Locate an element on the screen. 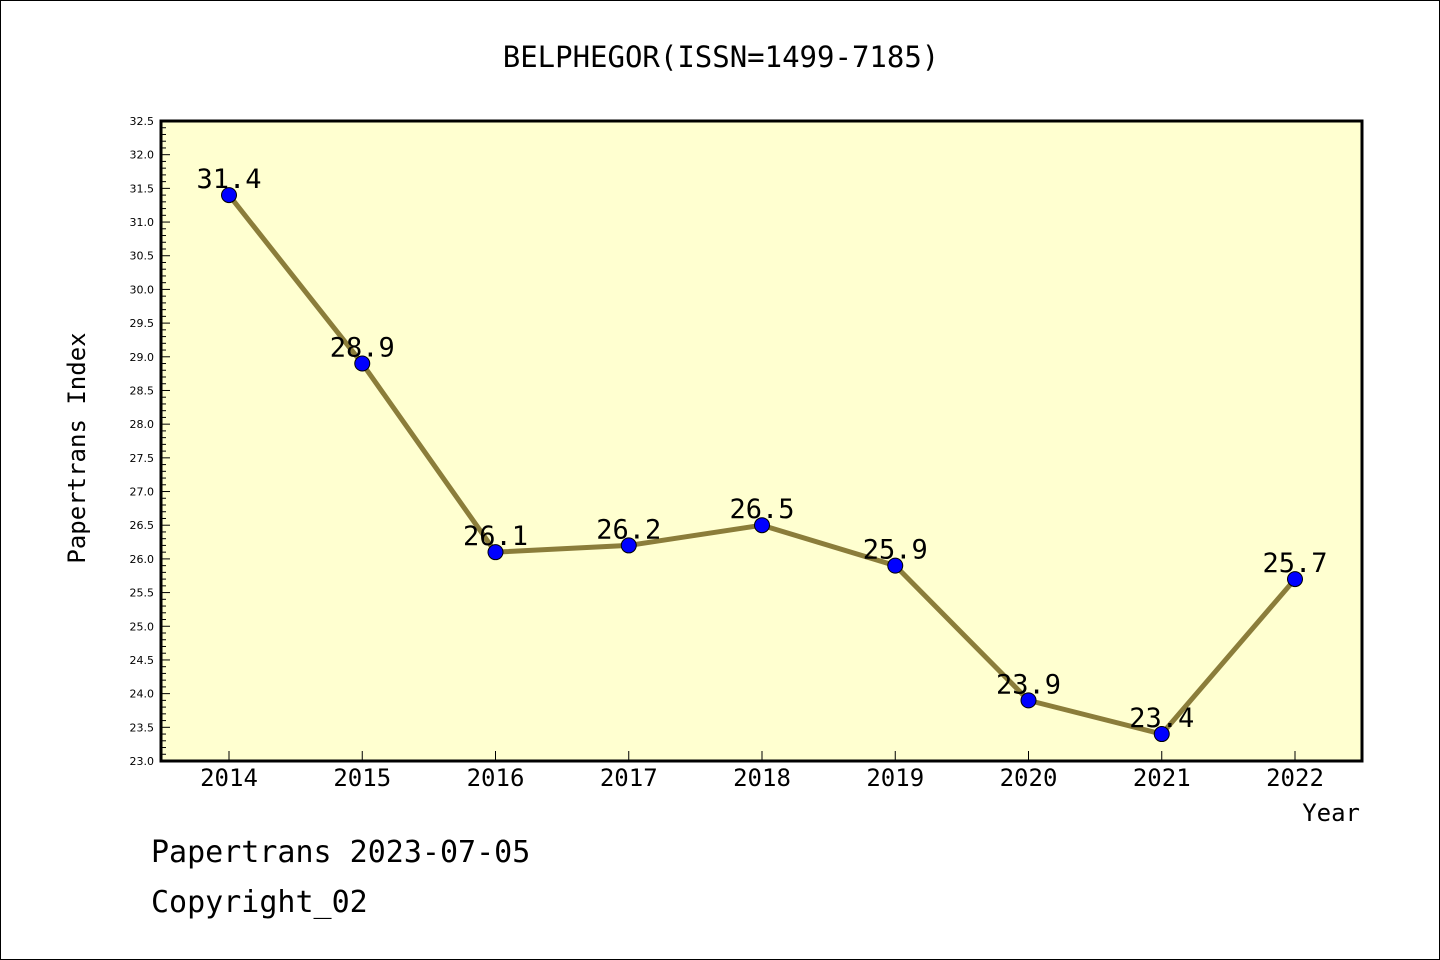 This screenshot has height=960, width=1440. x-tick-label: 2019 is located at coordinates (895, 778).